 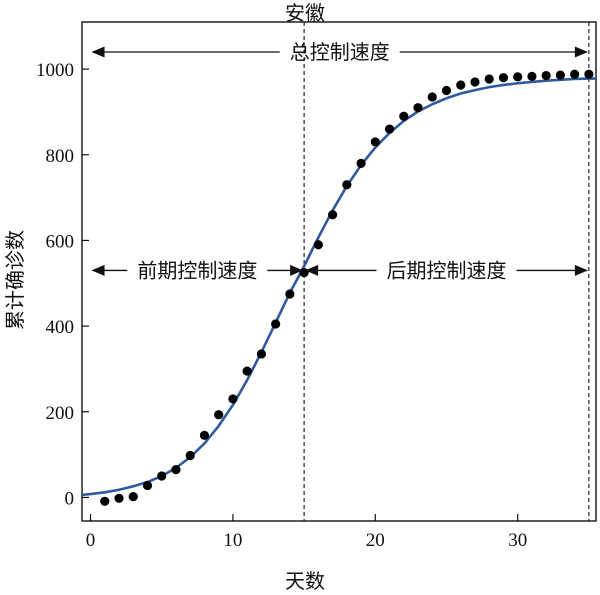 I want to click on y-tick-label: 400, so click(x=60, y=327).